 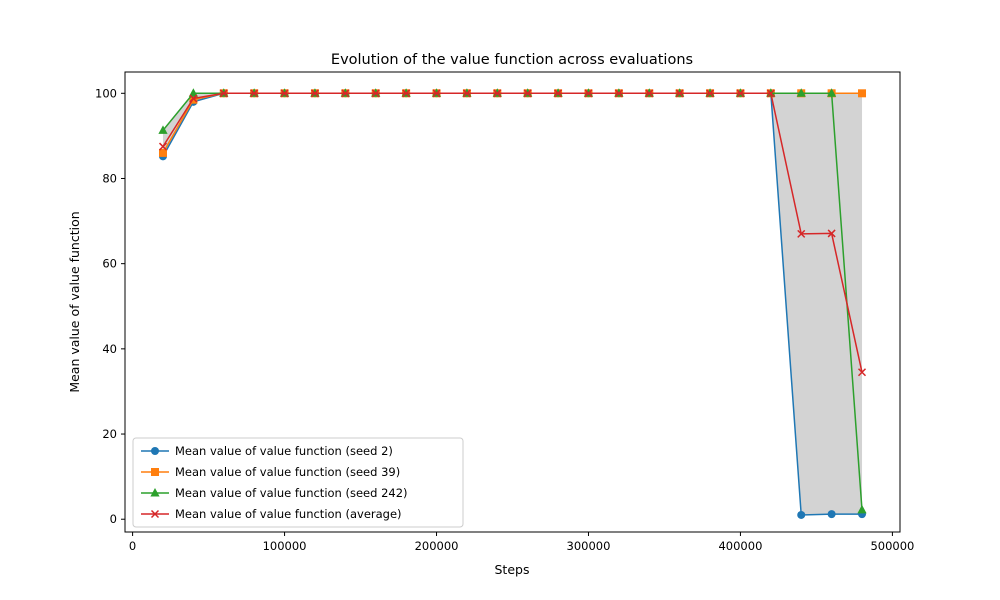 I want to click on y-tick-label: 60, so click(x=109, y=264).